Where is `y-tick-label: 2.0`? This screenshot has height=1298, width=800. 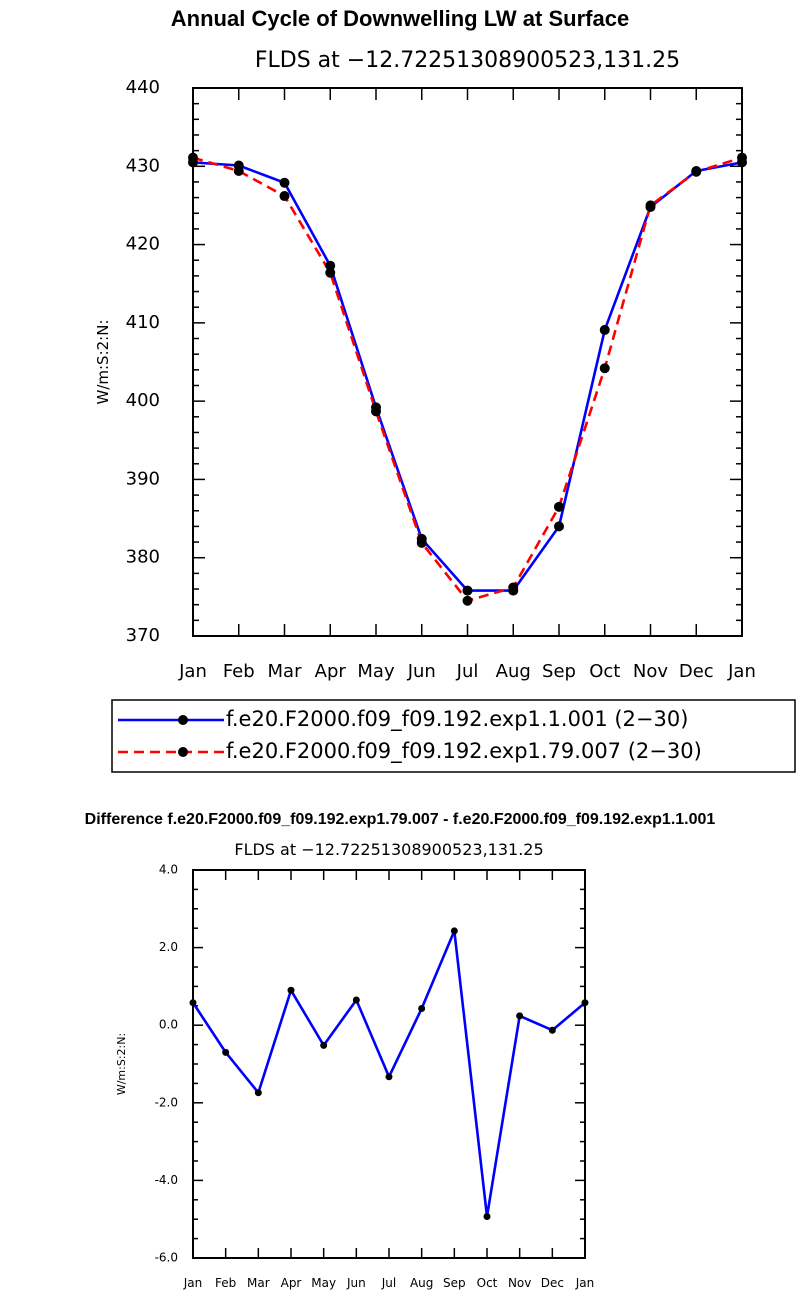 y-tick-label: 2.0 is located at coordinates (168, 947).